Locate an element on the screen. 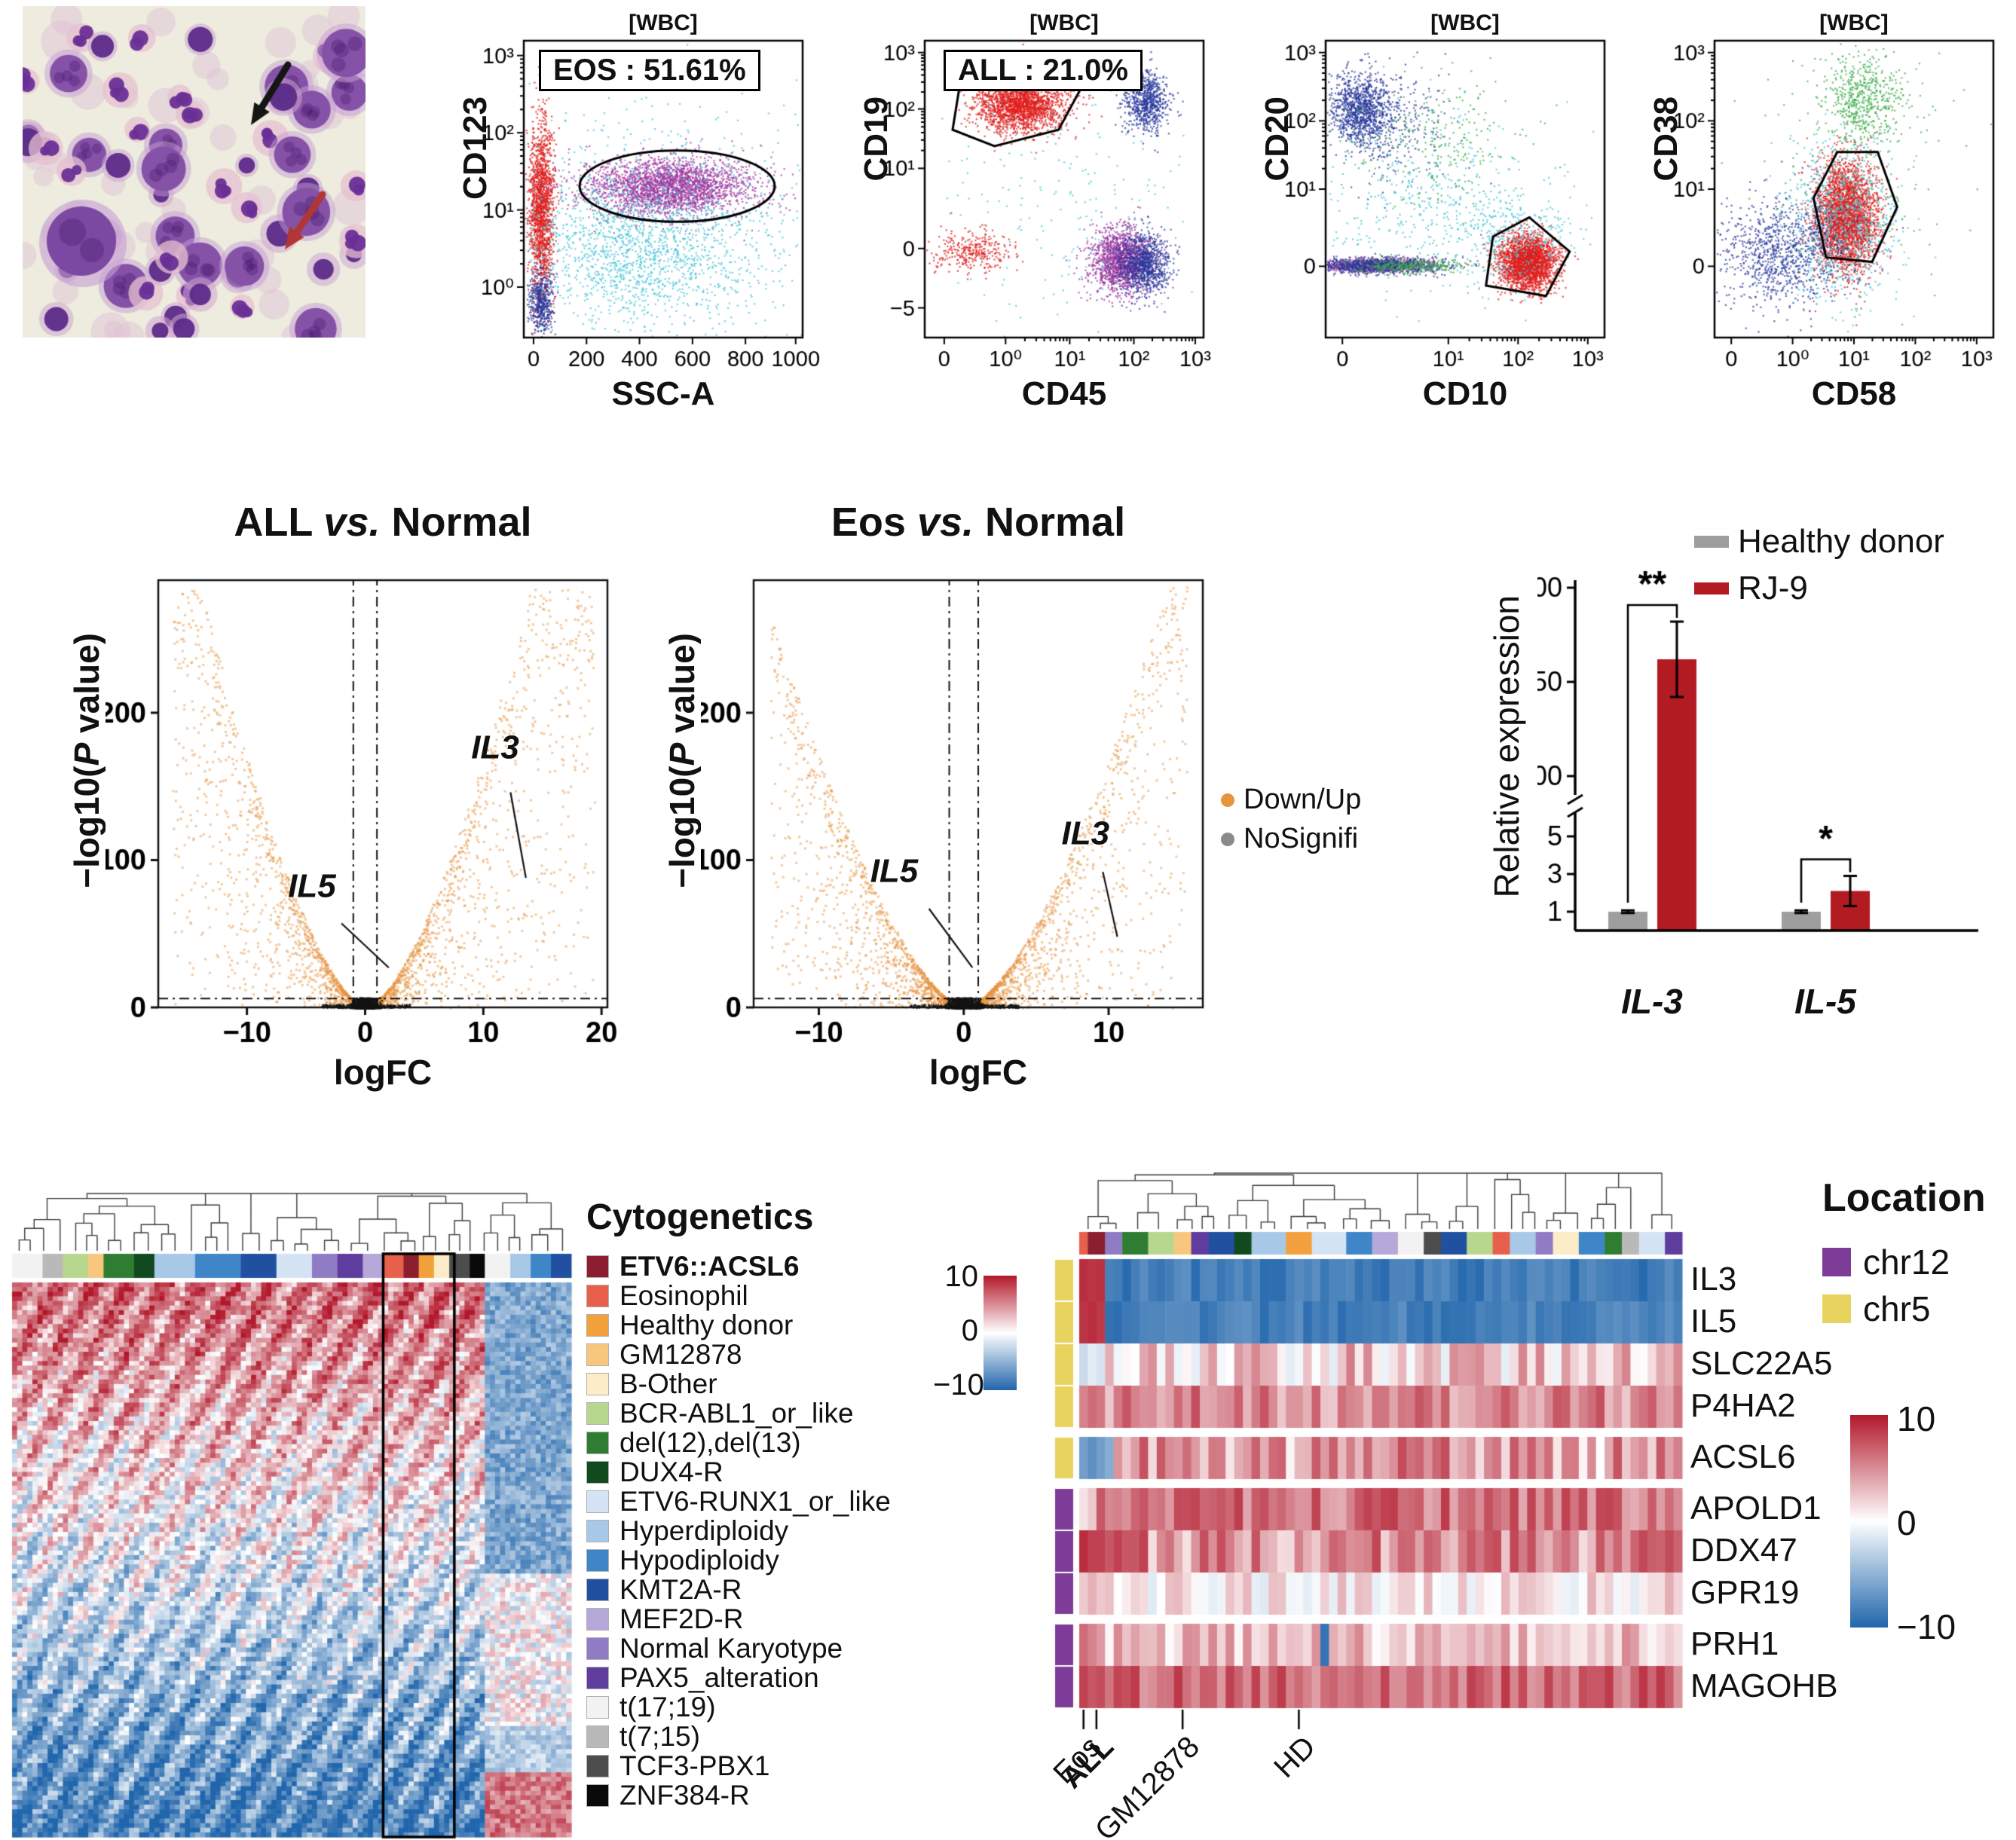  heatmap-gene-label: APOLD1 is located at coordinates (1756, 1508).